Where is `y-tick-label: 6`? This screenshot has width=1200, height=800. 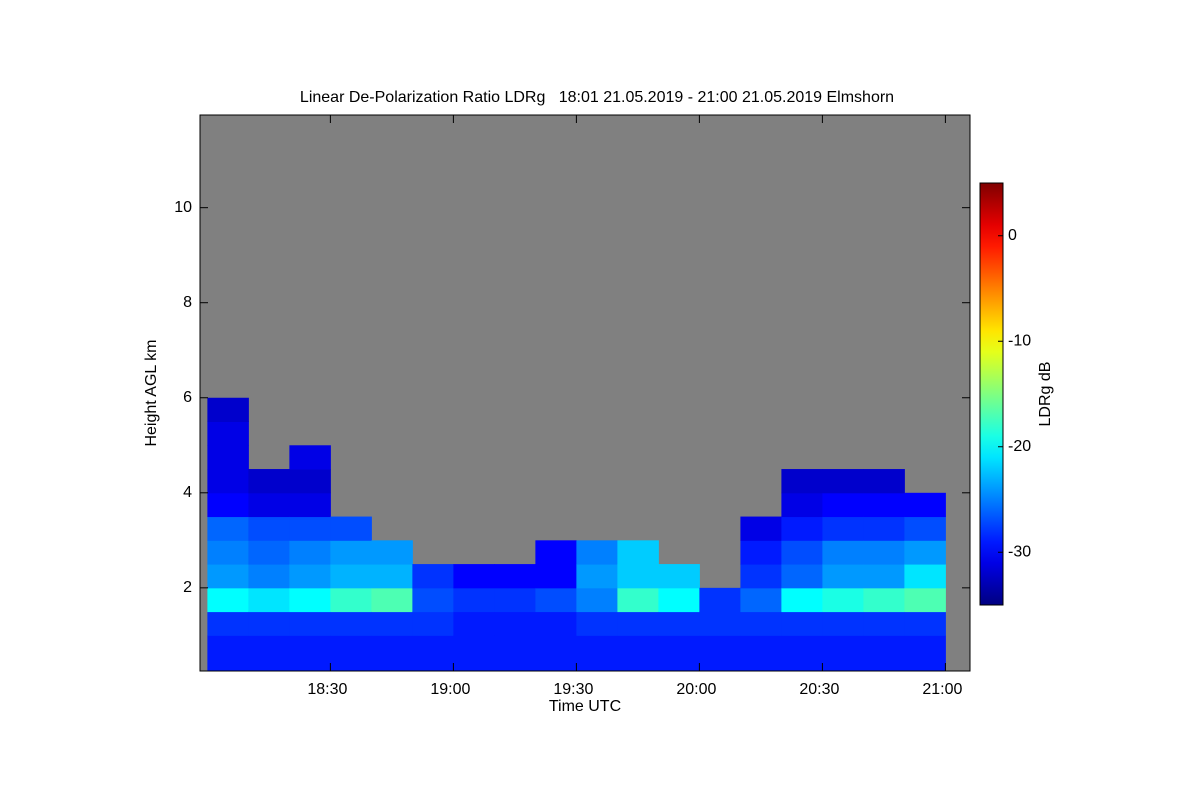 y-tick-label: 6 is located at coordinates (187, 397).